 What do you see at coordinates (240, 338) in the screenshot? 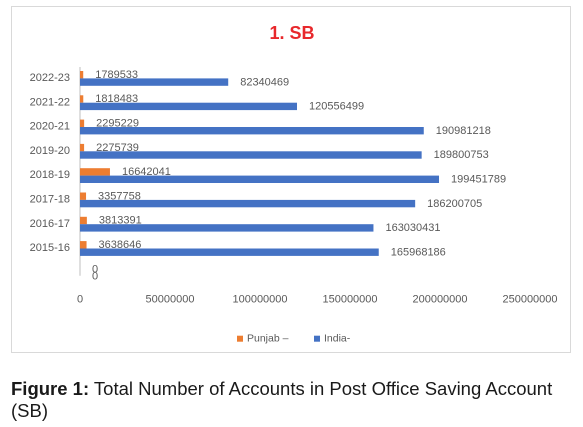
I see `legend-swatch-punjab` at bounding box center [240, 338].